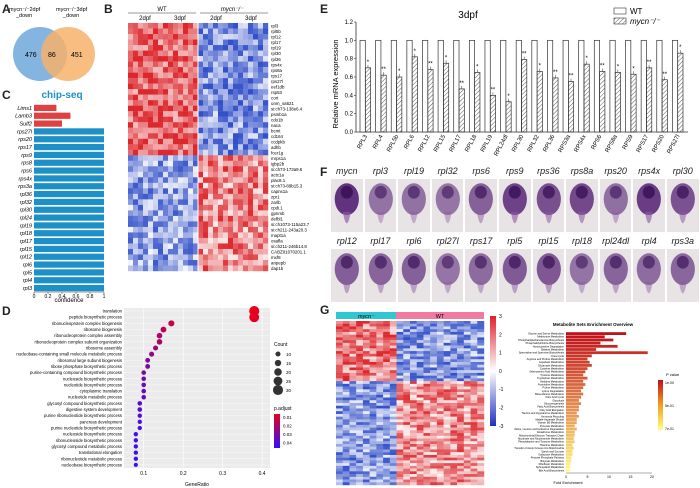 The image size is (700, 488). What do you see at coordinates (548, 171) in the screenshot?
I see `ish-label: rps36` at bounding box center [548, 171].